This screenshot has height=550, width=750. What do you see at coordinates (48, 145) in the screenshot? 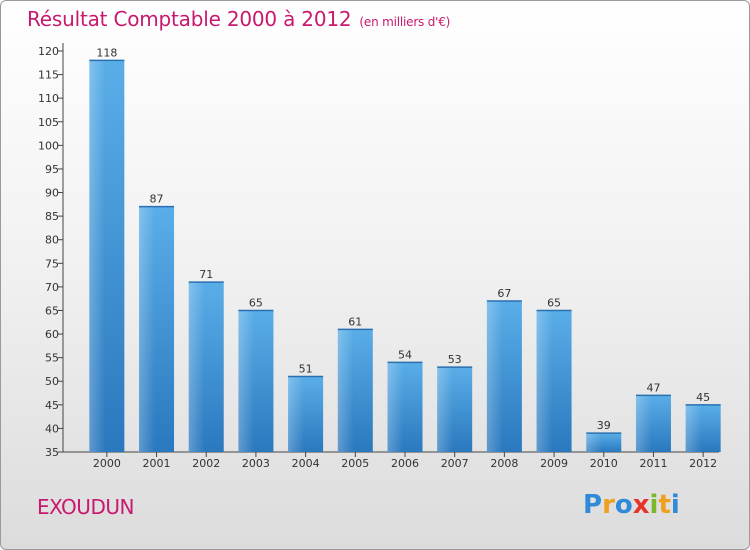
I see `y-tick-label: 100` at bounding box center [48, 145].